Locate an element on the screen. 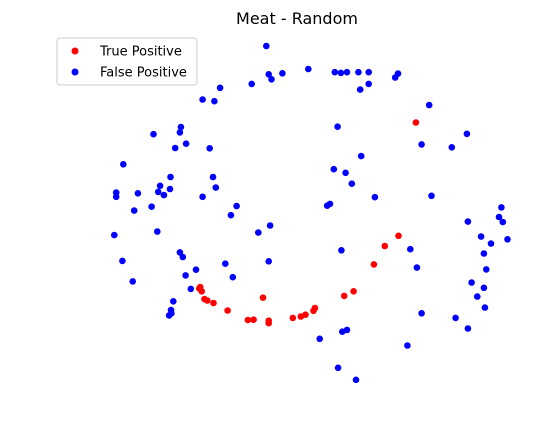  legend: True Positive False Positive is located at coordinates (127, 61).